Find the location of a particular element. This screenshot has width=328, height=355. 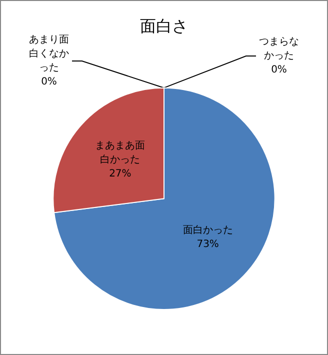

category-label: つまらなかった is located at coordinates (279, 49).